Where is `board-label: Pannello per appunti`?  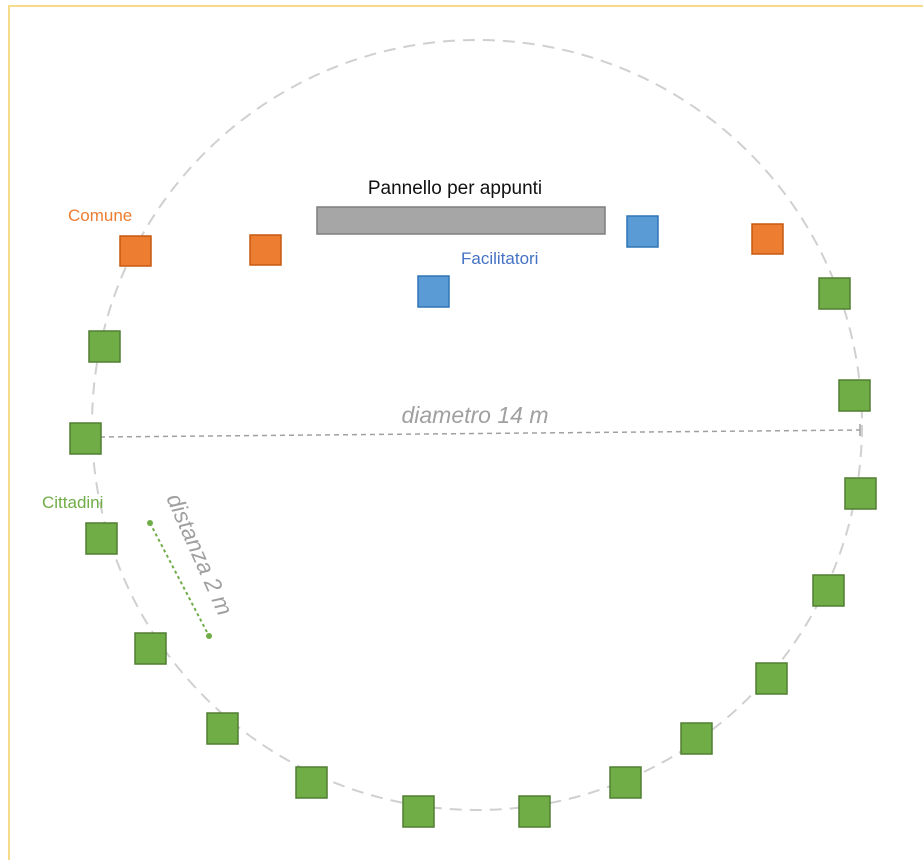
board-label: Pannello per appunti is located at coordinates (455, 188).